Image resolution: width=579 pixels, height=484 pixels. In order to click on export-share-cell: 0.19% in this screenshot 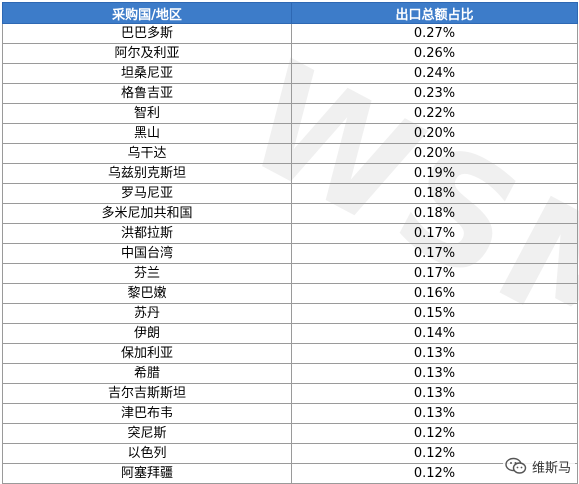, I will do `click(434, 173)`.